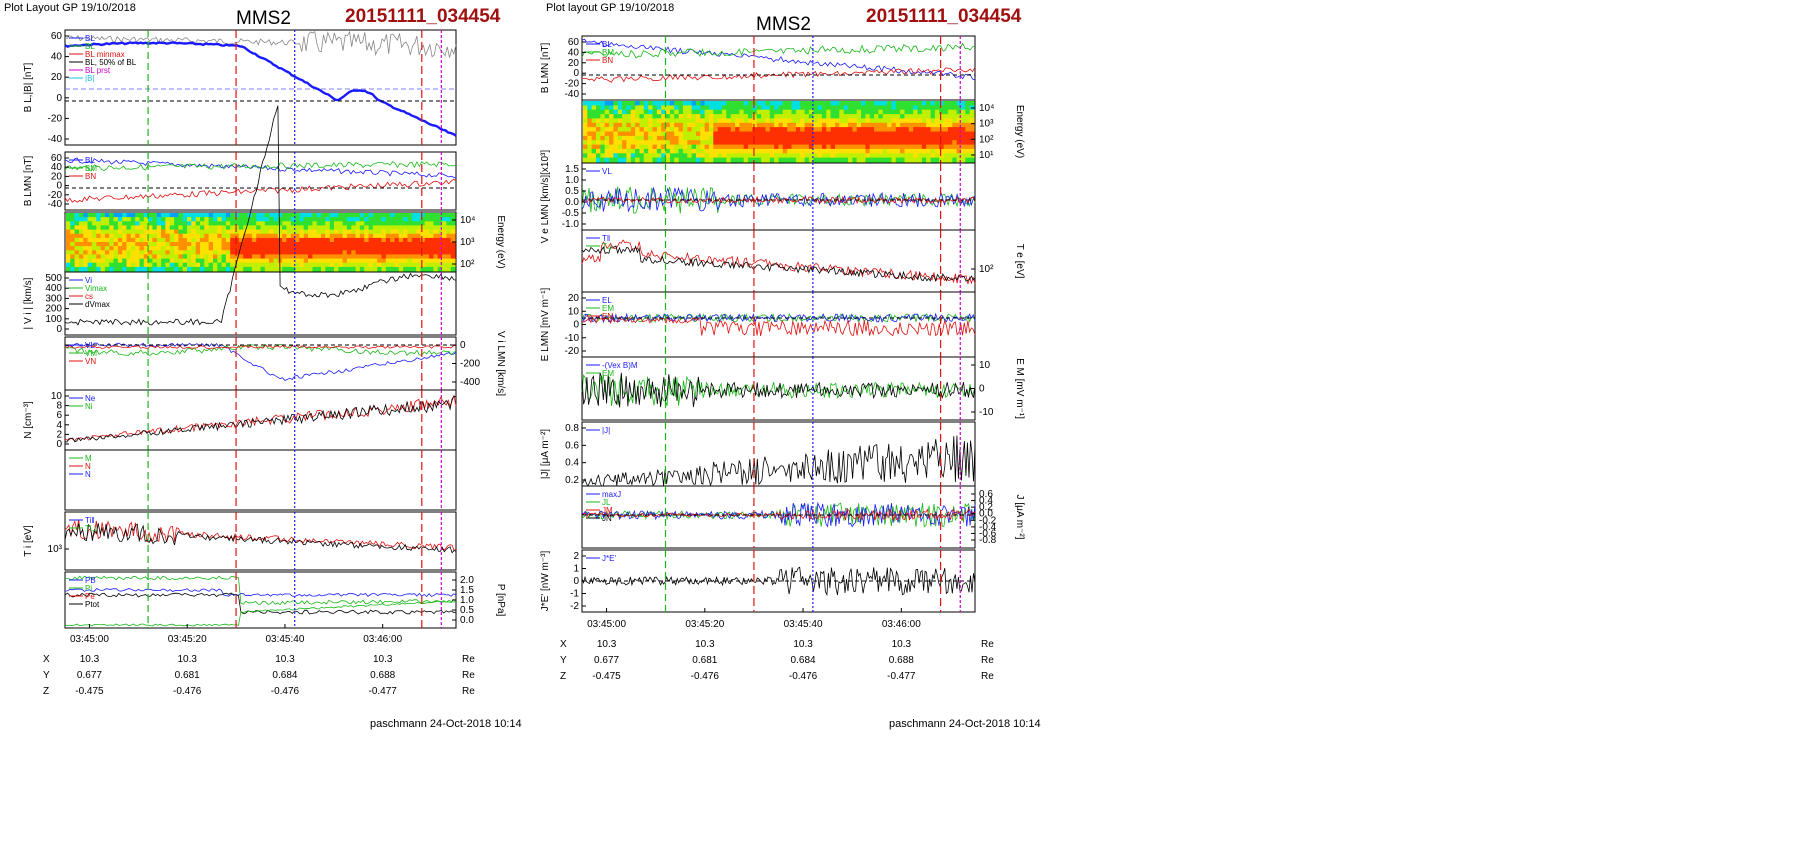 The image size is (1804, 841). Describe the element at coordinates (285, 691) in the screenshot. I see `position-value: -0.476` at that location.